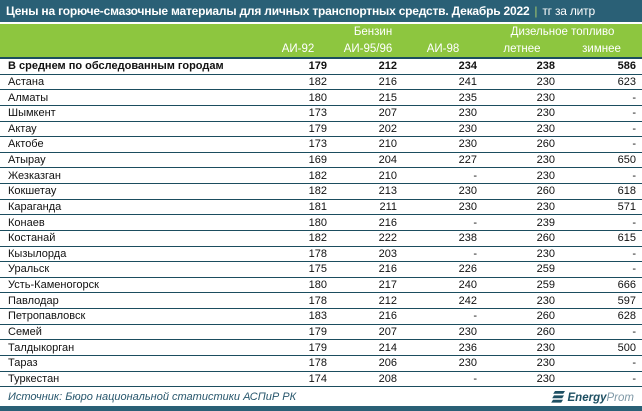  I want to click on column-group-row: Бензин Дизельное топливо, so click(321, 32).